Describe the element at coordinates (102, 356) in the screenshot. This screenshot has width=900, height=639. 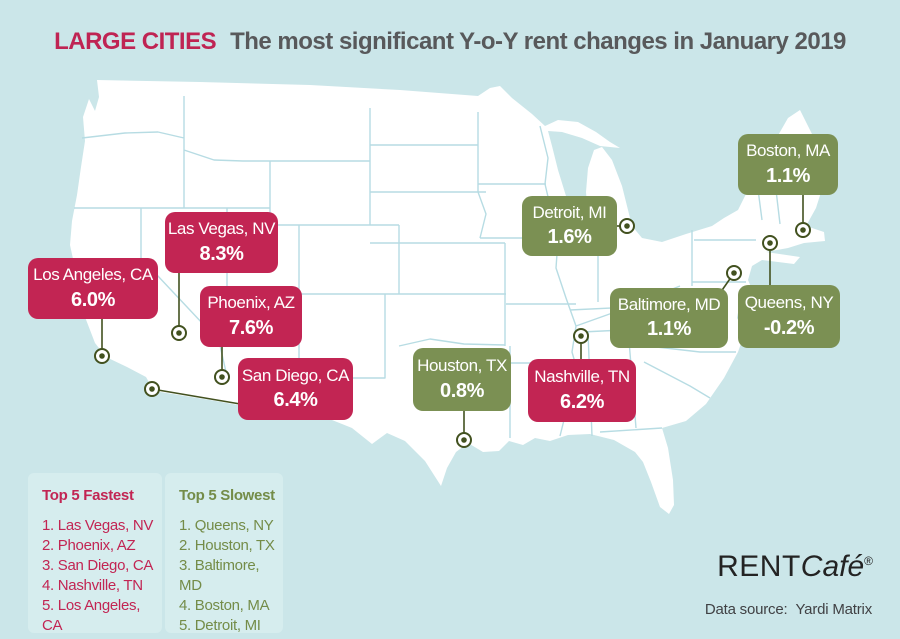
I see `map-marker-los-angeles` at that location.